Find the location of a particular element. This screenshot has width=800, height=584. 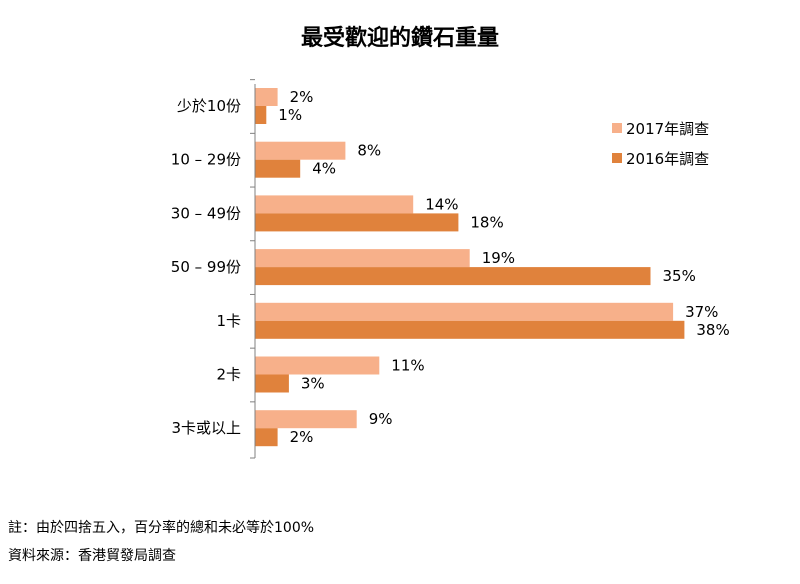

data-label: 3% is located at coordinates (313, 384).